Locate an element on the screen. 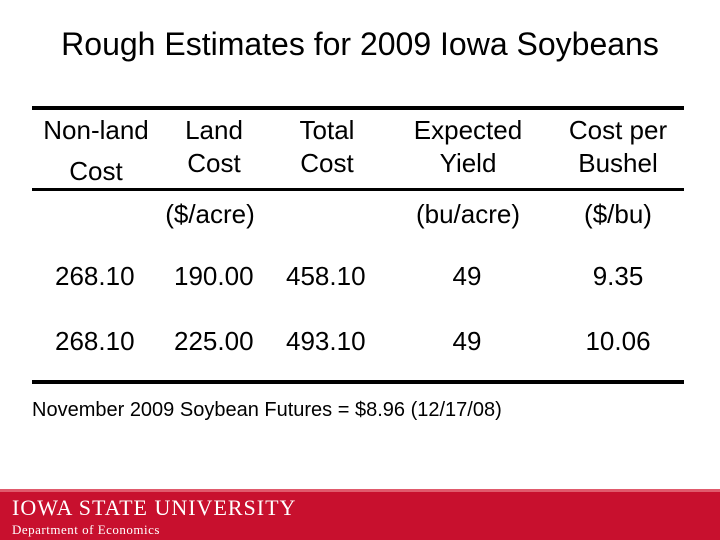 This screenshot has height=540, width=720. header-cpb-line2: Bushel is located at coordinates (618, 163).